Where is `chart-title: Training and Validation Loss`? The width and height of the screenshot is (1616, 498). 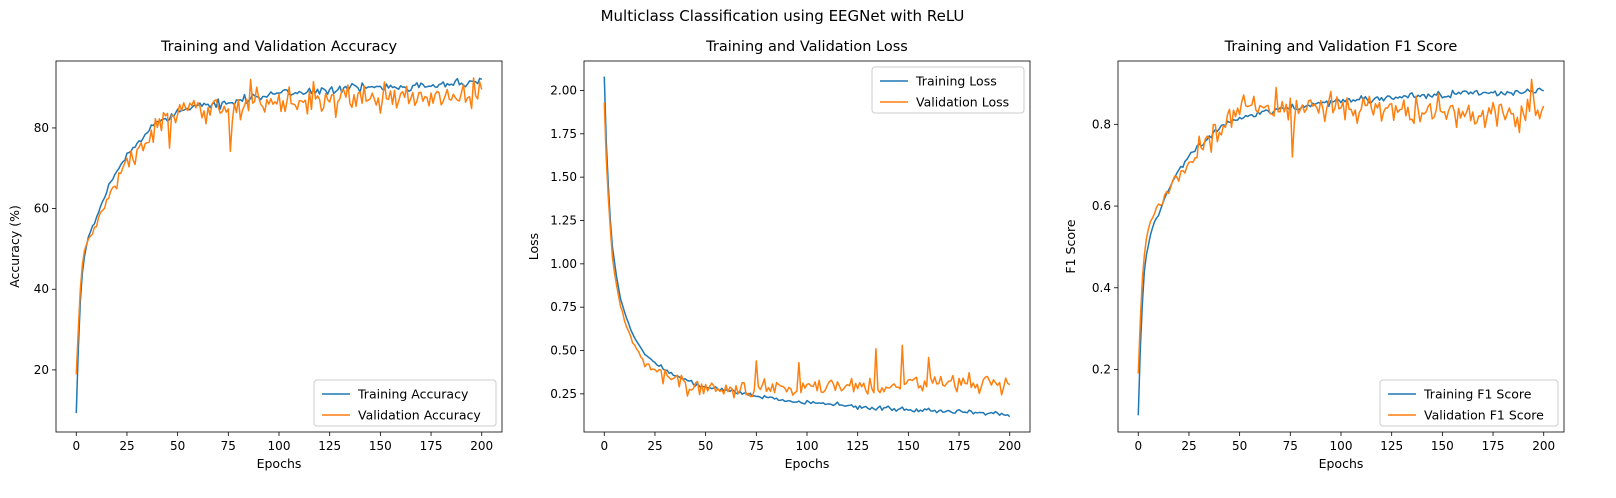
chart-title: Training and Validation Loss is located at coordinates (806, 47).